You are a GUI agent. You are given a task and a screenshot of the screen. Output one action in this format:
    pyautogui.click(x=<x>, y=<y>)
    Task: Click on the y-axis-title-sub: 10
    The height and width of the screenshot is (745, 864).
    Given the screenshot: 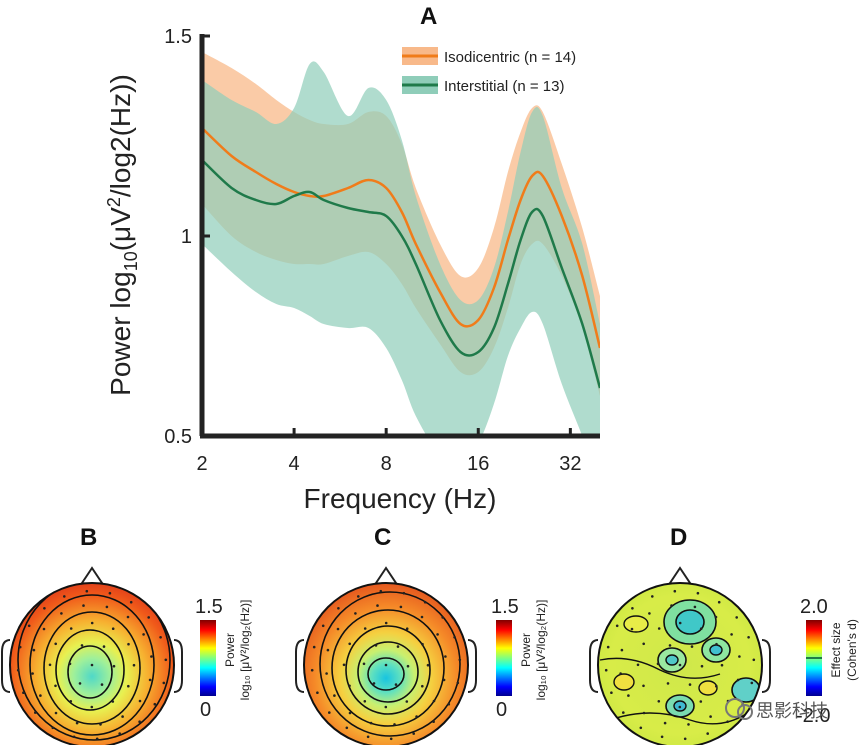 What is the action you would take?
    pyautogui.click(x=131, y=261)
    